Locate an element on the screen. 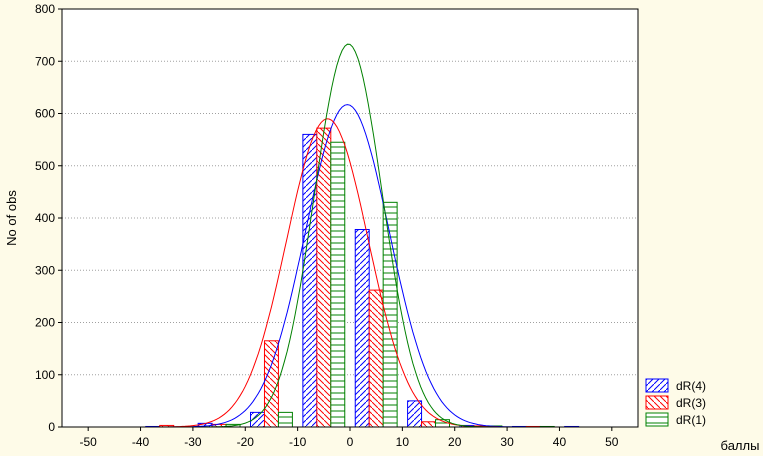  y-tick-label: 200 is located at coordinates (45, 323).